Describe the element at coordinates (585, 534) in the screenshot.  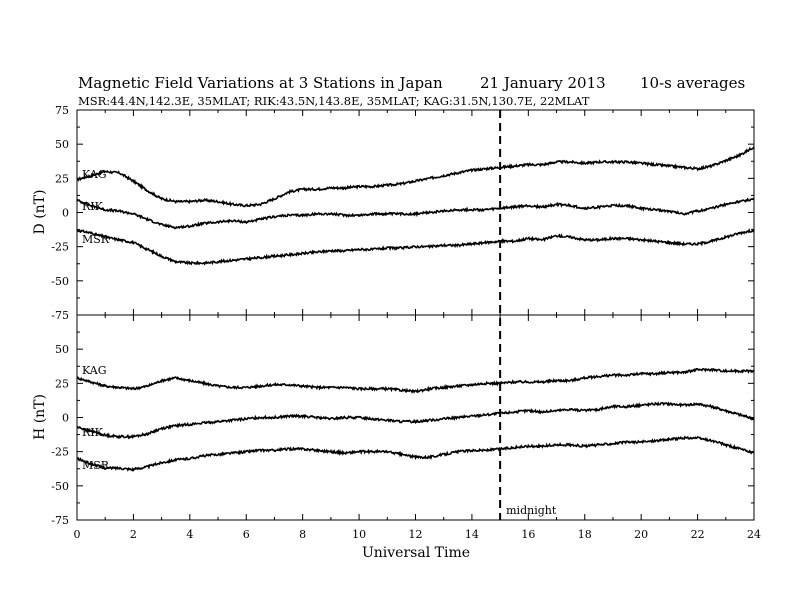
I see `x-tick-label: 18` at that location.